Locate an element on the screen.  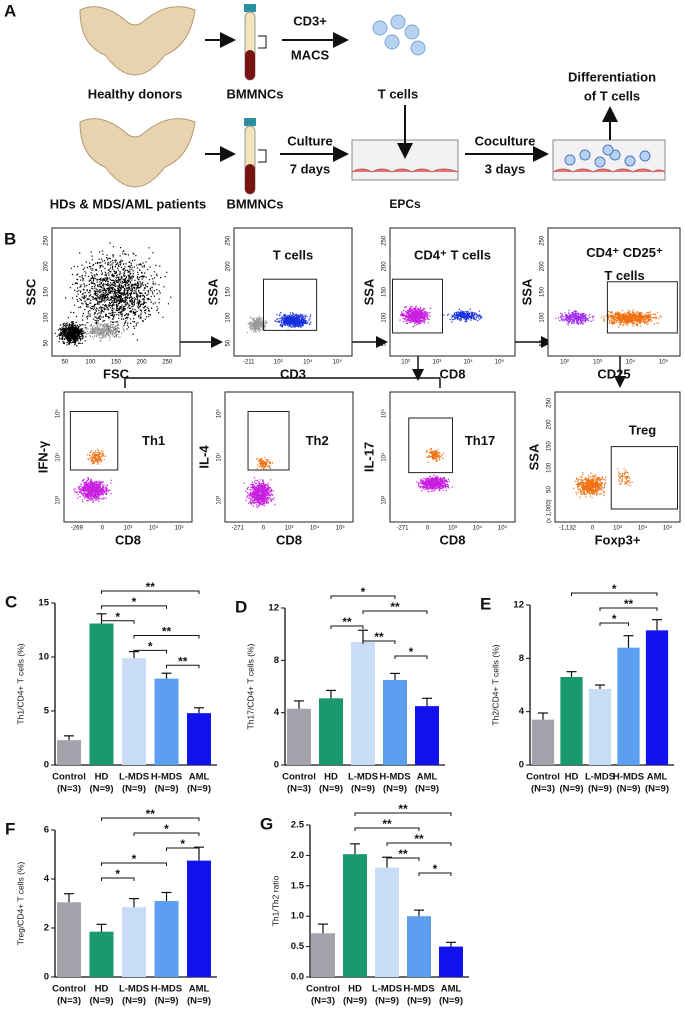
x-tick-label: HD is located at coordinates (102, 989).